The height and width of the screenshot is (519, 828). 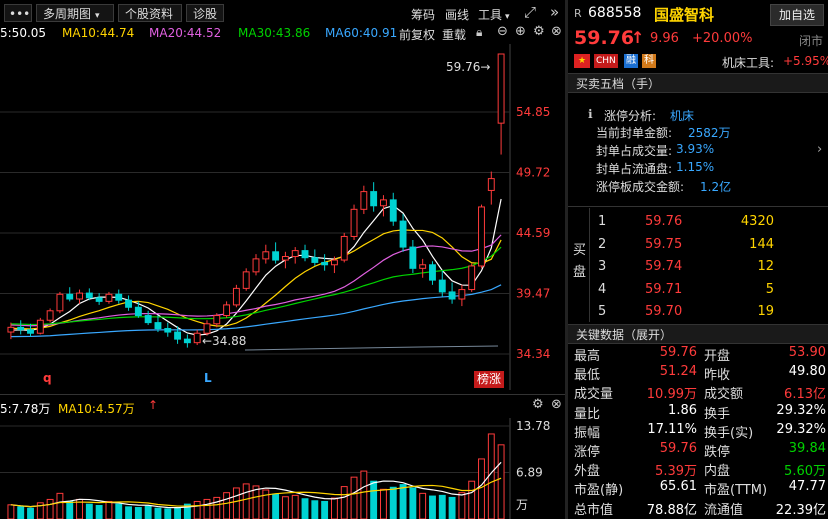 What do you see at coordinates (698, 206) in the screenshot?
I see `order-book-divider` at bounding box center [698, 206].